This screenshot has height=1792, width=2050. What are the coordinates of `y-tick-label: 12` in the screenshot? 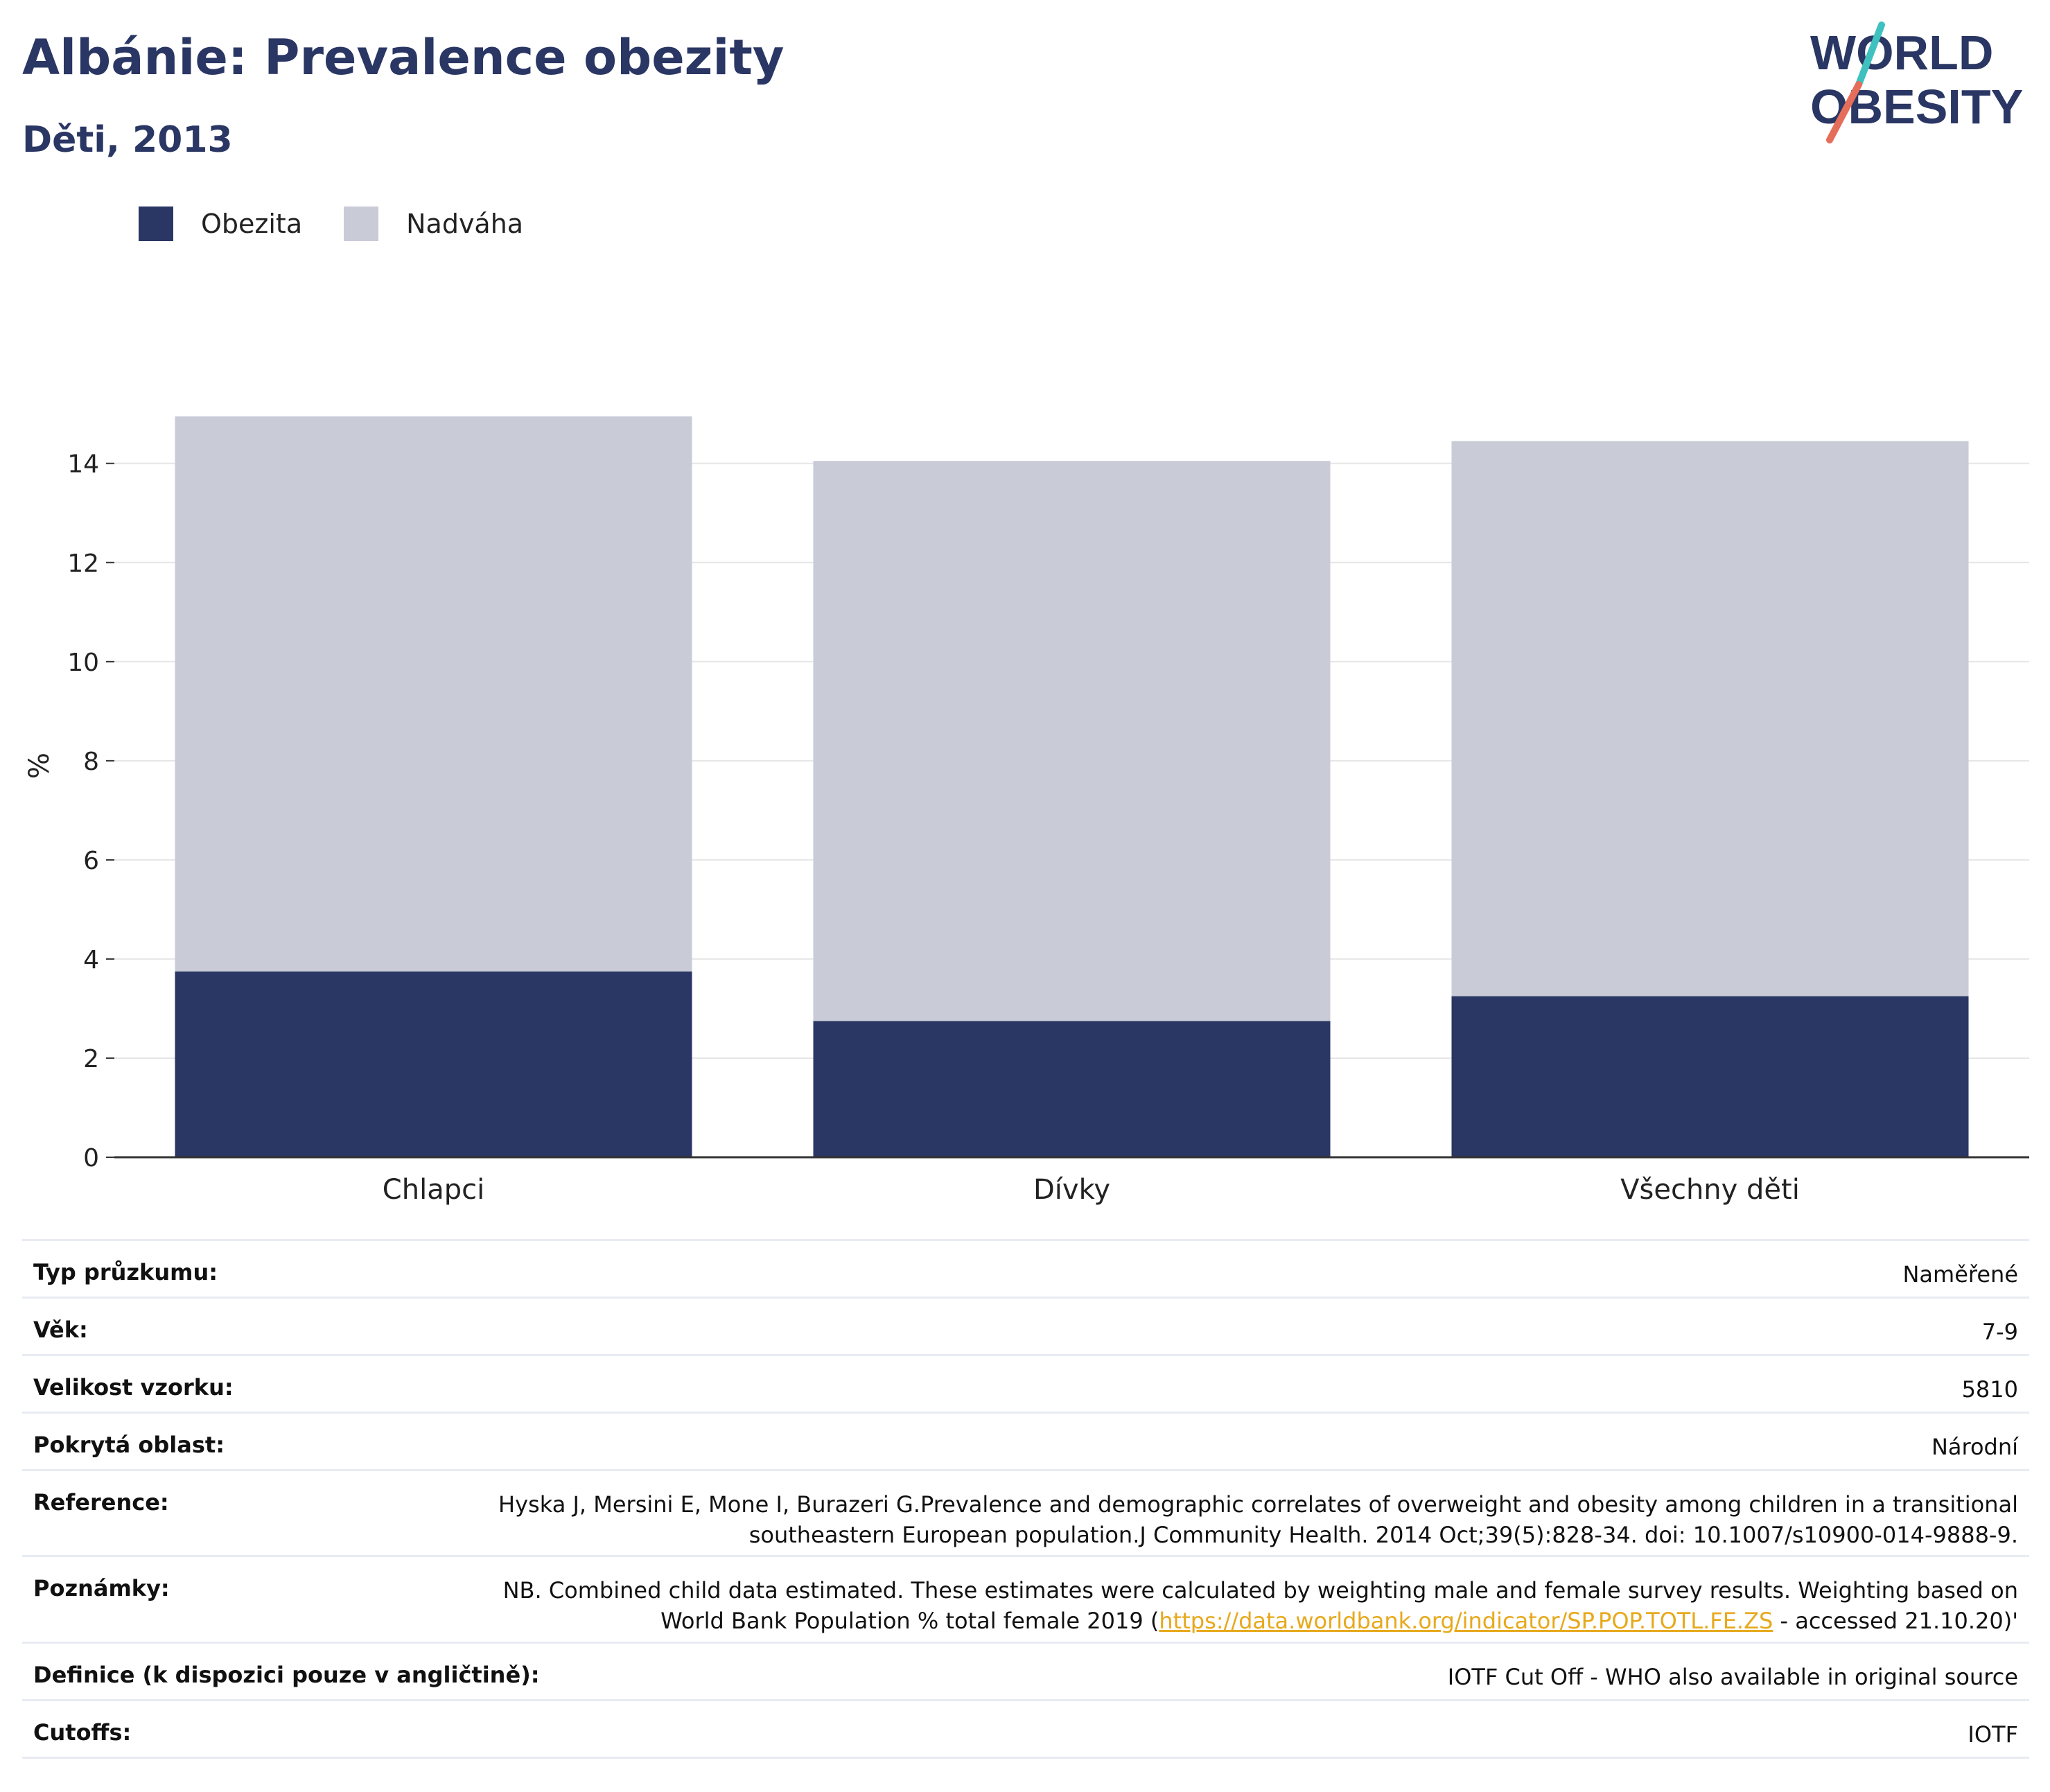 It's located at (83, 564).